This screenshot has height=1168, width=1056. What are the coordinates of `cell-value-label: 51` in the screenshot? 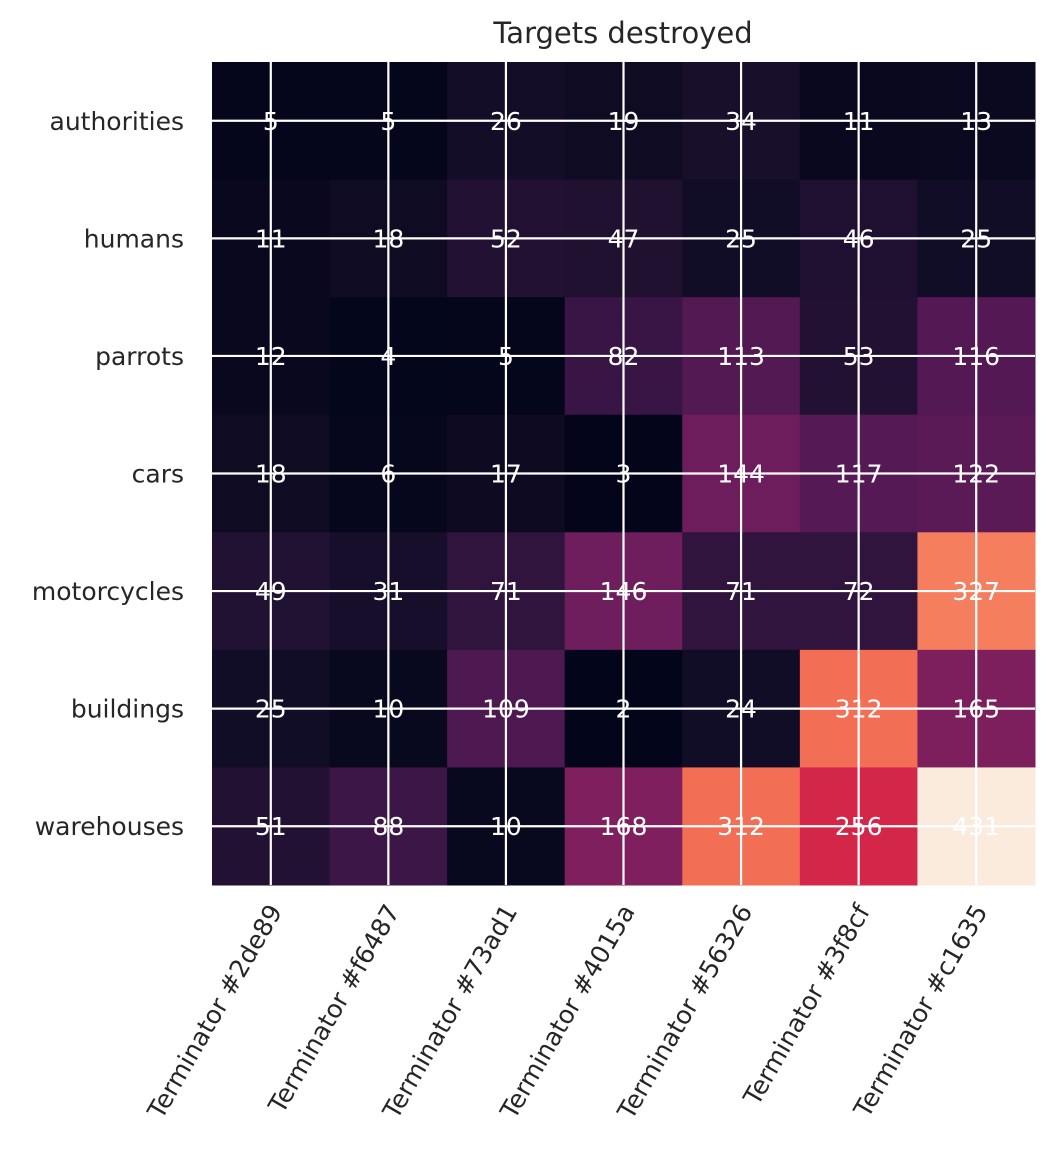 It's located at (271, 826).